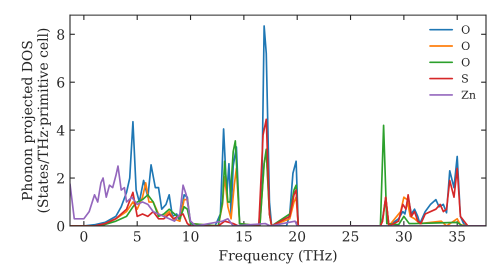 The width and height of the screenshot is (500, 280). What do you see at coordinates (465, 78) in the screenshot?
I see `legend-label: S` at bounding box center [465, 78].